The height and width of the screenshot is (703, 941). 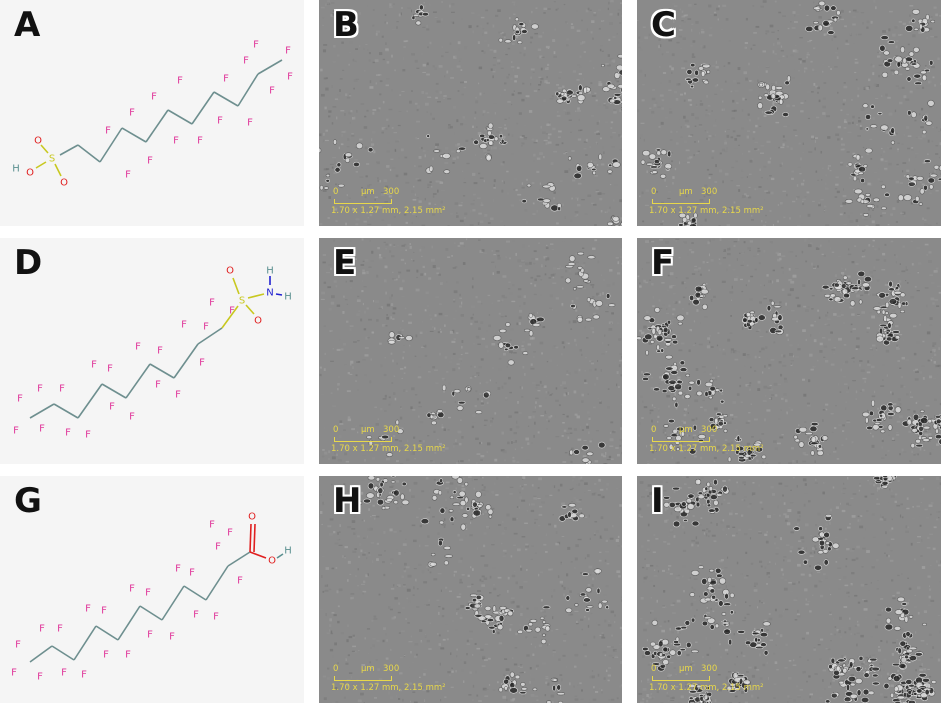 I want to click on scale-bar-i: 0 µm 300 1.70 x 1.27 mm, 2.15 mm², so click(x=706, y=678).